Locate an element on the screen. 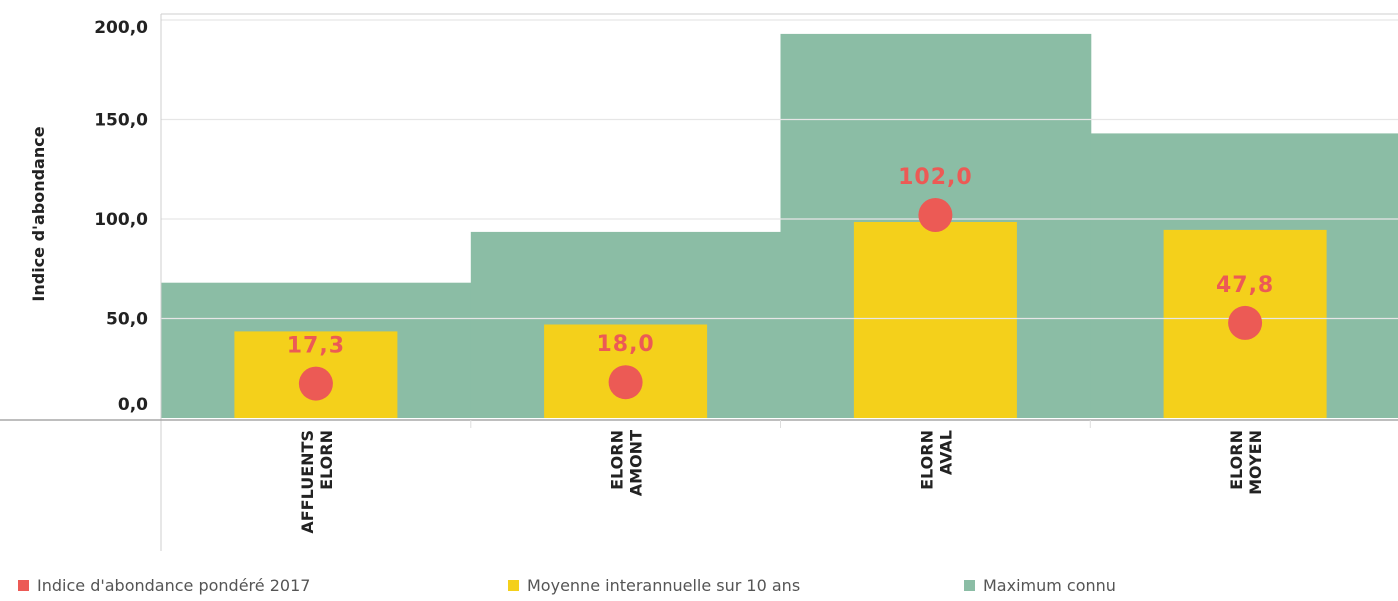 This screenshot has width=1398, height=601. data-label: 17,3 is located at coordinates (316, 346).